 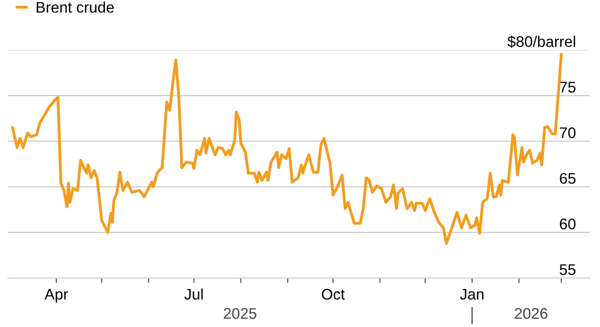 What do you see at coordinates (568, 224) in the screenshot?
I see `y-tick-label: 60` at bounding box center [568, 224].